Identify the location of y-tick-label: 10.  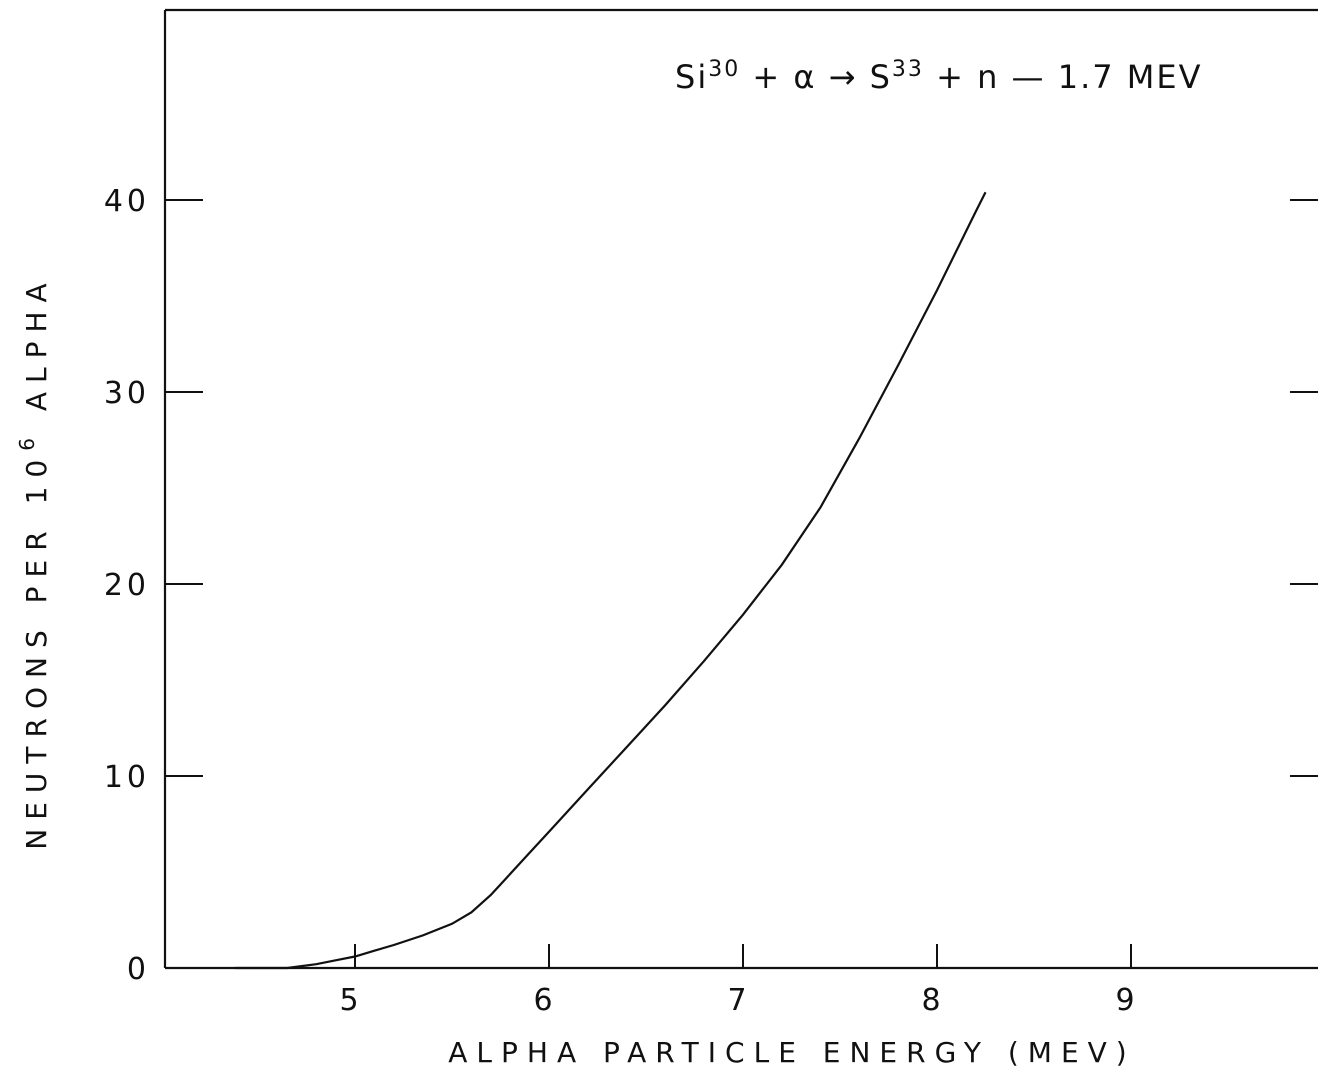
(127, 777).